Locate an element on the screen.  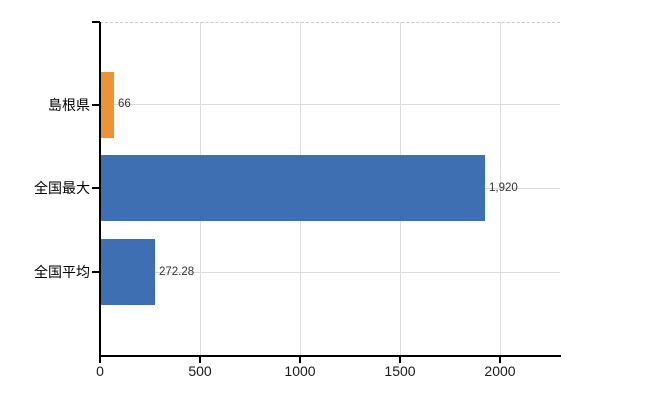
x-tick-label-4: 2000 is located at coordinates (500, 371).